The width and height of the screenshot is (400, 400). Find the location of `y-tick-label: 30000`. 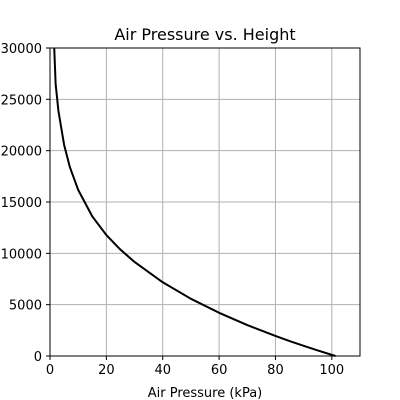

y-tick-label: 30000 is located at coordinates (21, 49).